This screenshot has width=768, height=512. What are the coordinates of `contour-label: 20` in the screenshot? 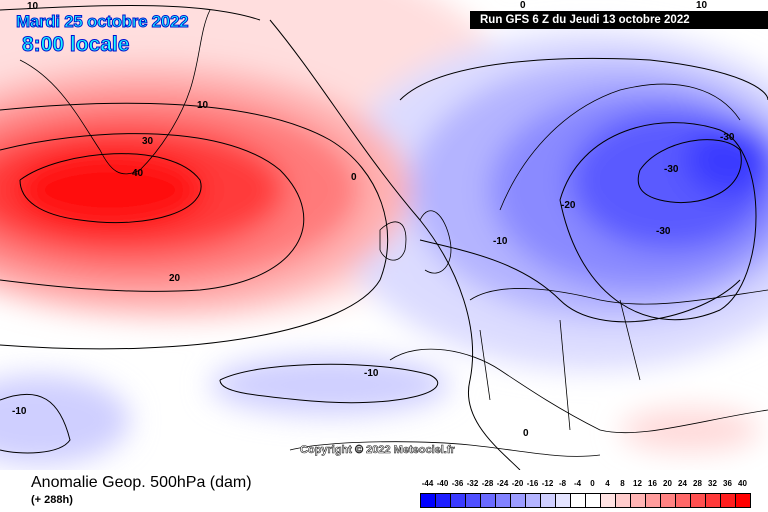 It's located at (175, 278).